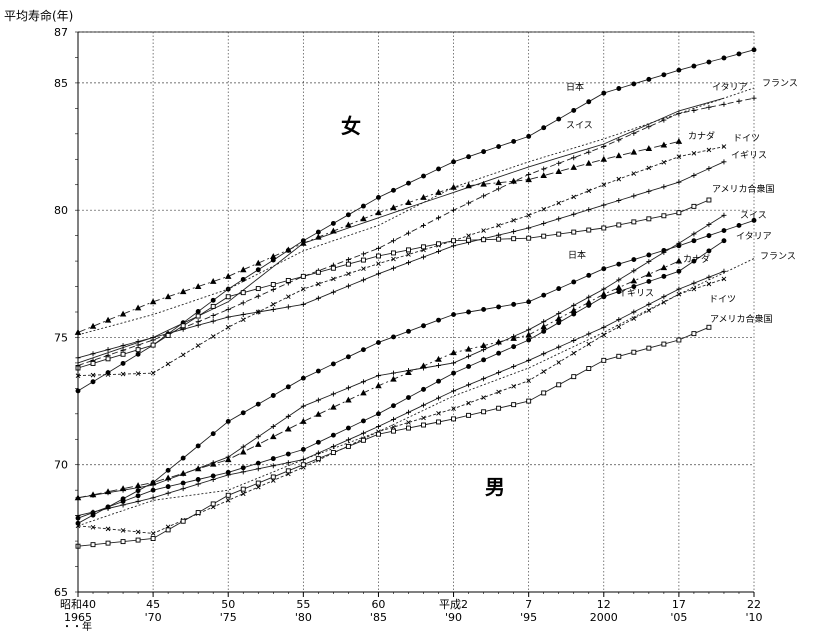 The height and width of the screenshot is (639, 827). What do you see at coordinates (778, 256) in the screenshot?
I see `series-label: フランス` at bounding box center [778, 256].